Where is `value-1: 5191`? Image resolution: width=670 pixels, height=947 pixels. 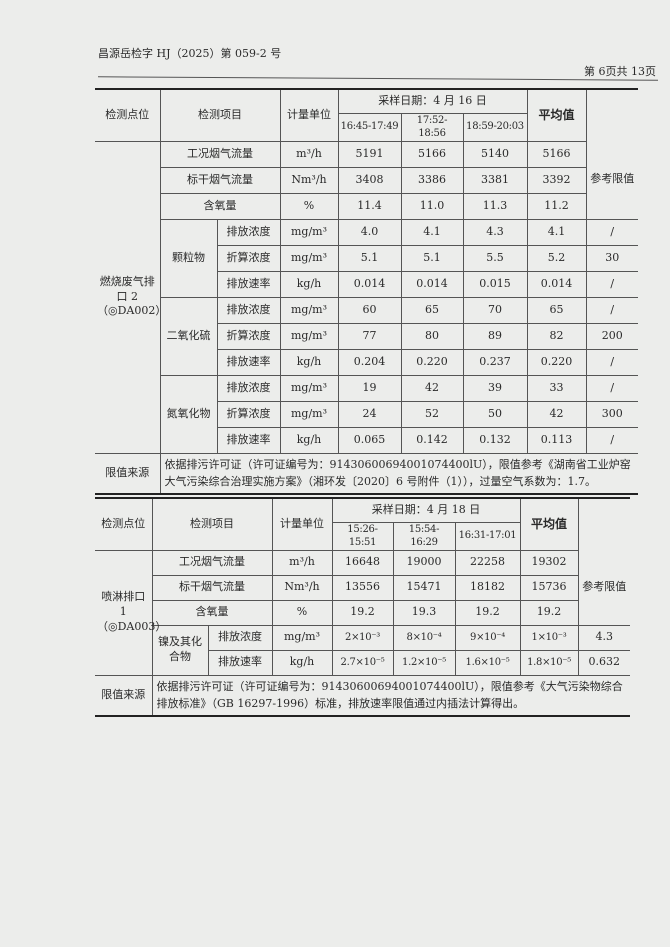 value-1: 5191 is located at coordinates (369, 154).